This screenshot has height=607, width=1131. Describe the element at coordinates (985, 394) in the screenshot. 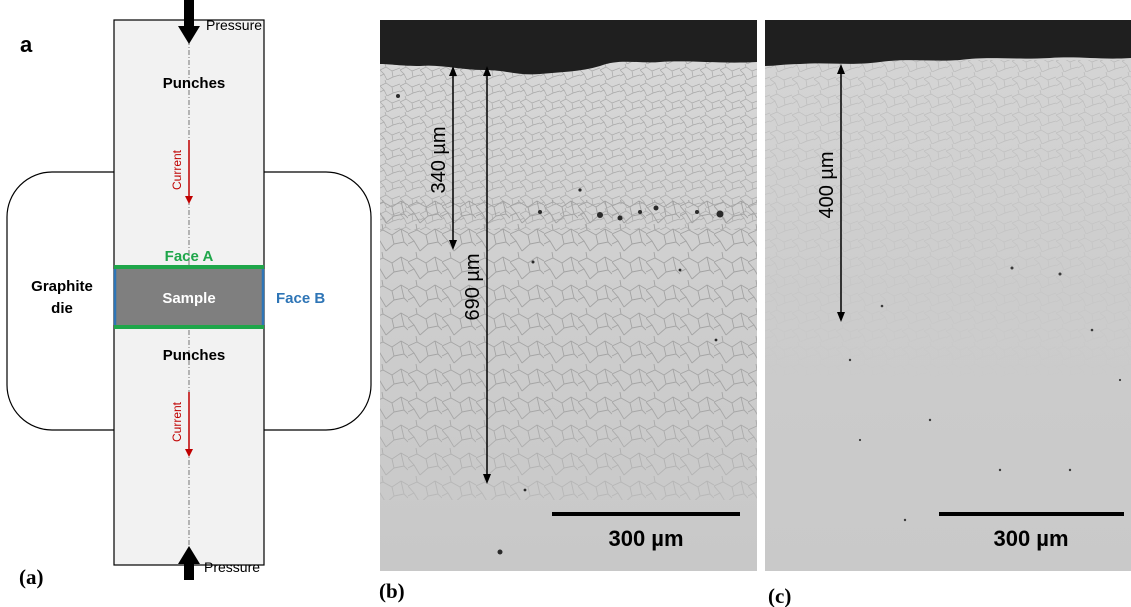

I see `micrograph-c-specks` at that location.